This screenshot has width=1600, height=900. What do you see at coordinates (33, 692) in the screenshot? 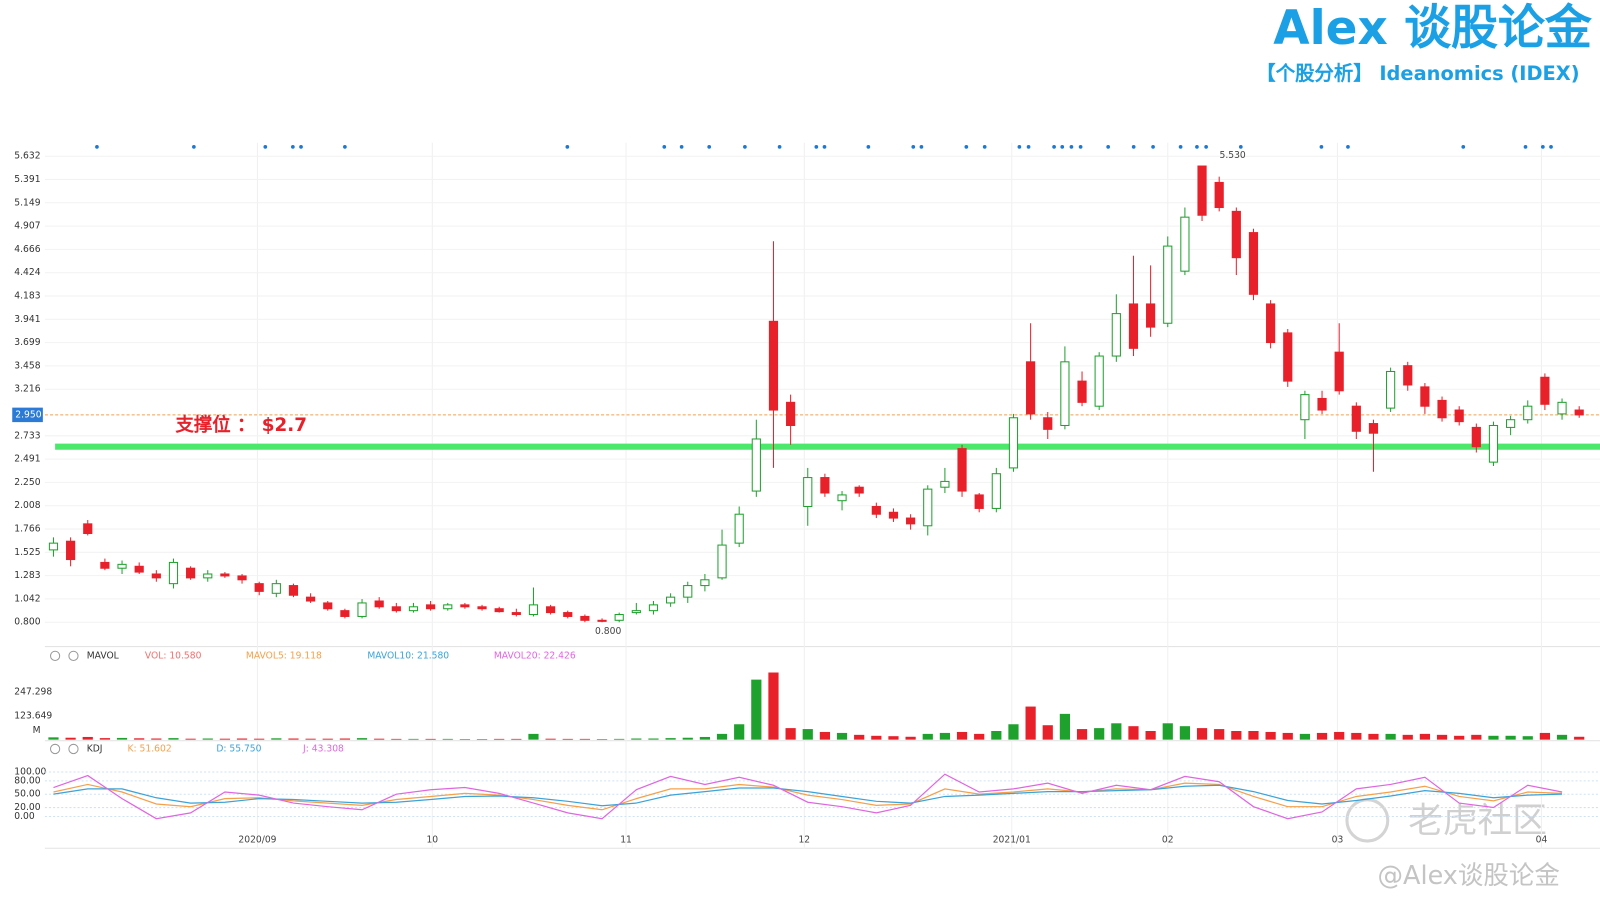
I see `y-tick-label: 247.298` at bounding box center [33, 692].